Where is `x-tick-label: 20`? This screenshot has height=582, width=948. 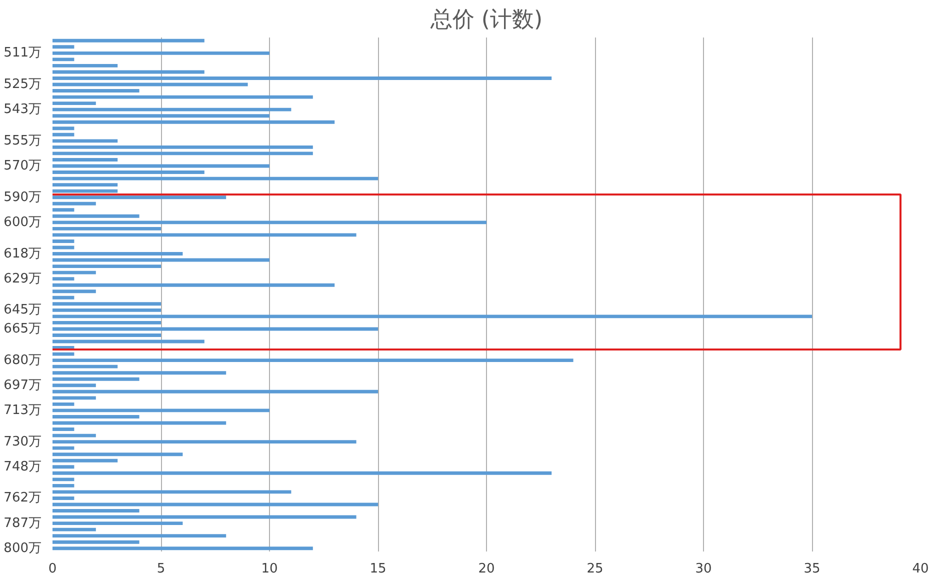
x-tick-label: 20 is located at coordinates (486, 569).